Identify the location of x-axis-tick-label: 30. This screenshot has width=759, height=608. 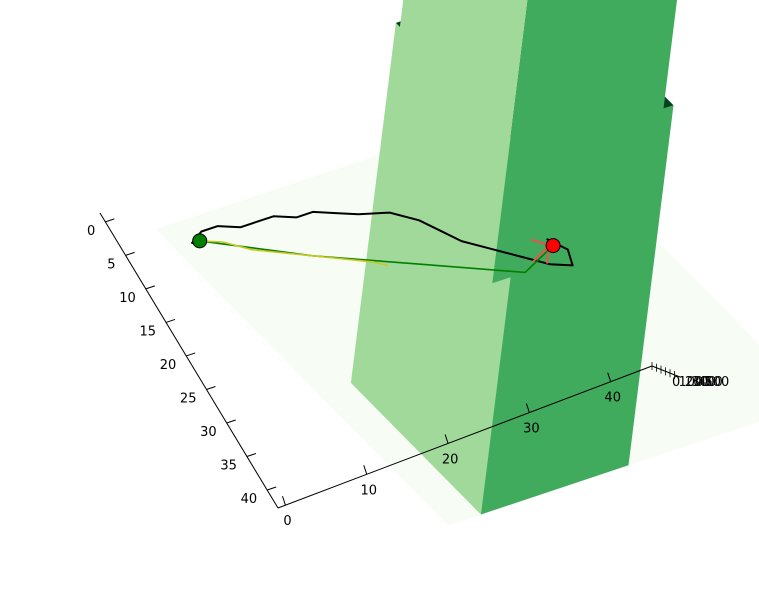
(208, 432).